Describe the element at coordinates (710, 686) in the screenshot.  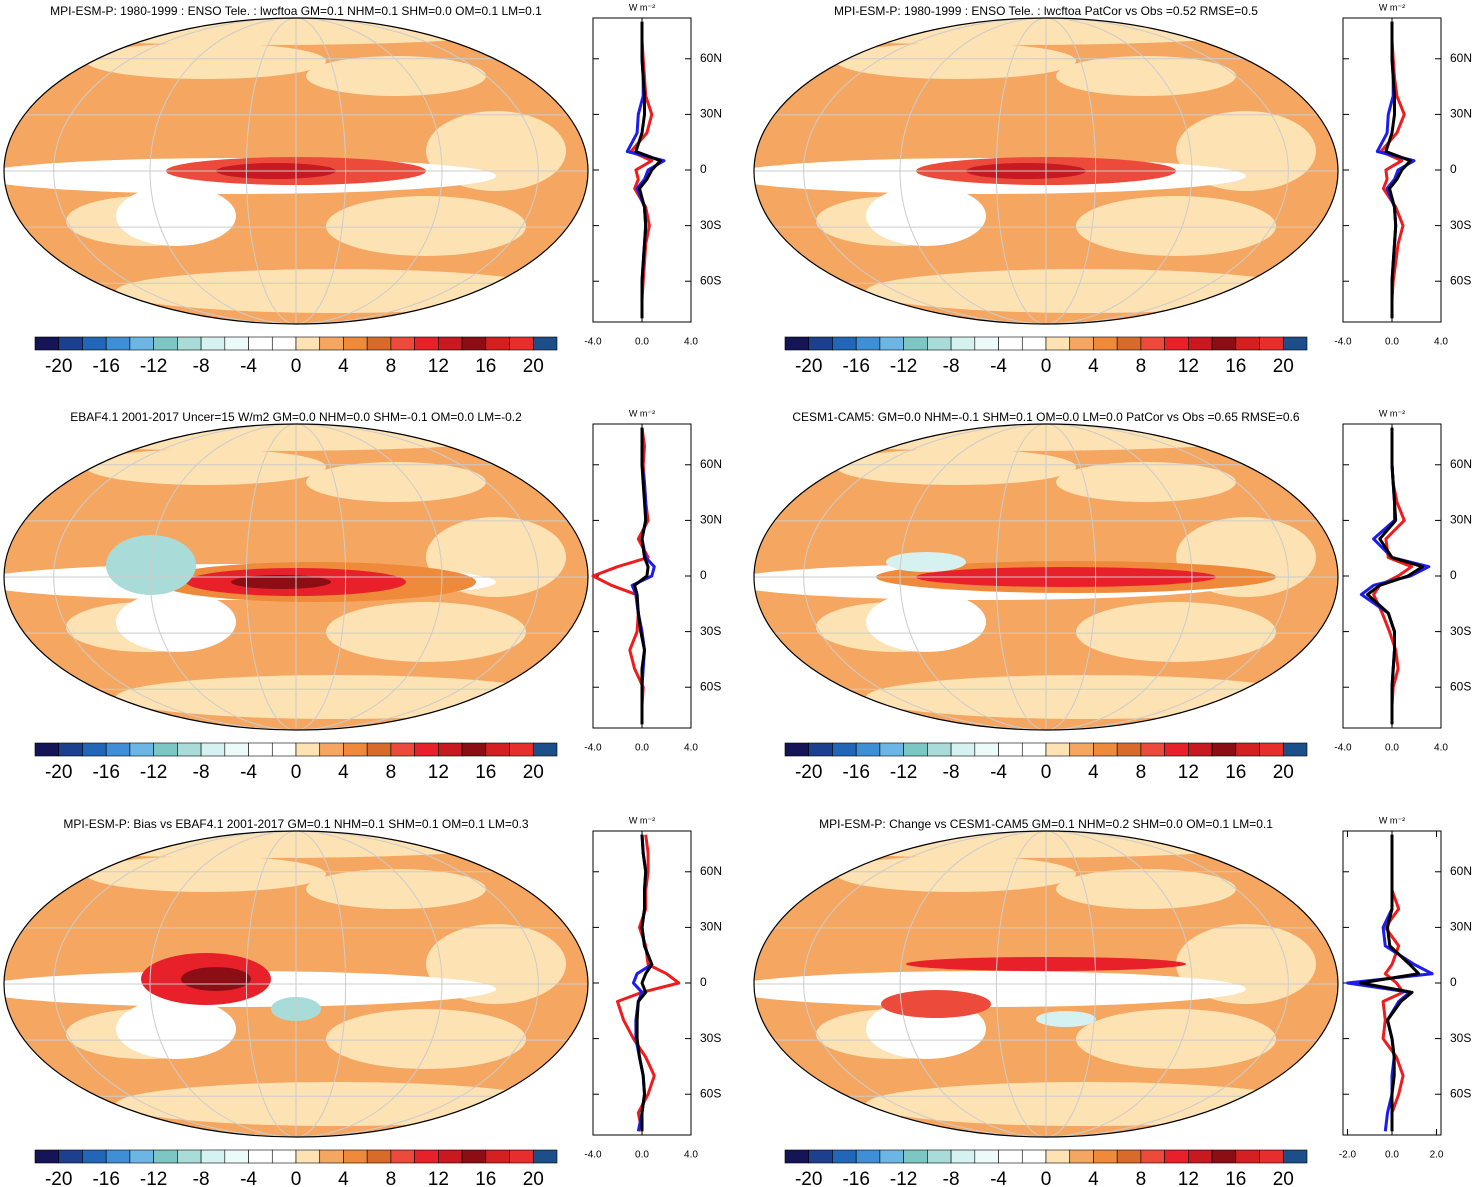
I see `y-tick-label: 60S` at that location.